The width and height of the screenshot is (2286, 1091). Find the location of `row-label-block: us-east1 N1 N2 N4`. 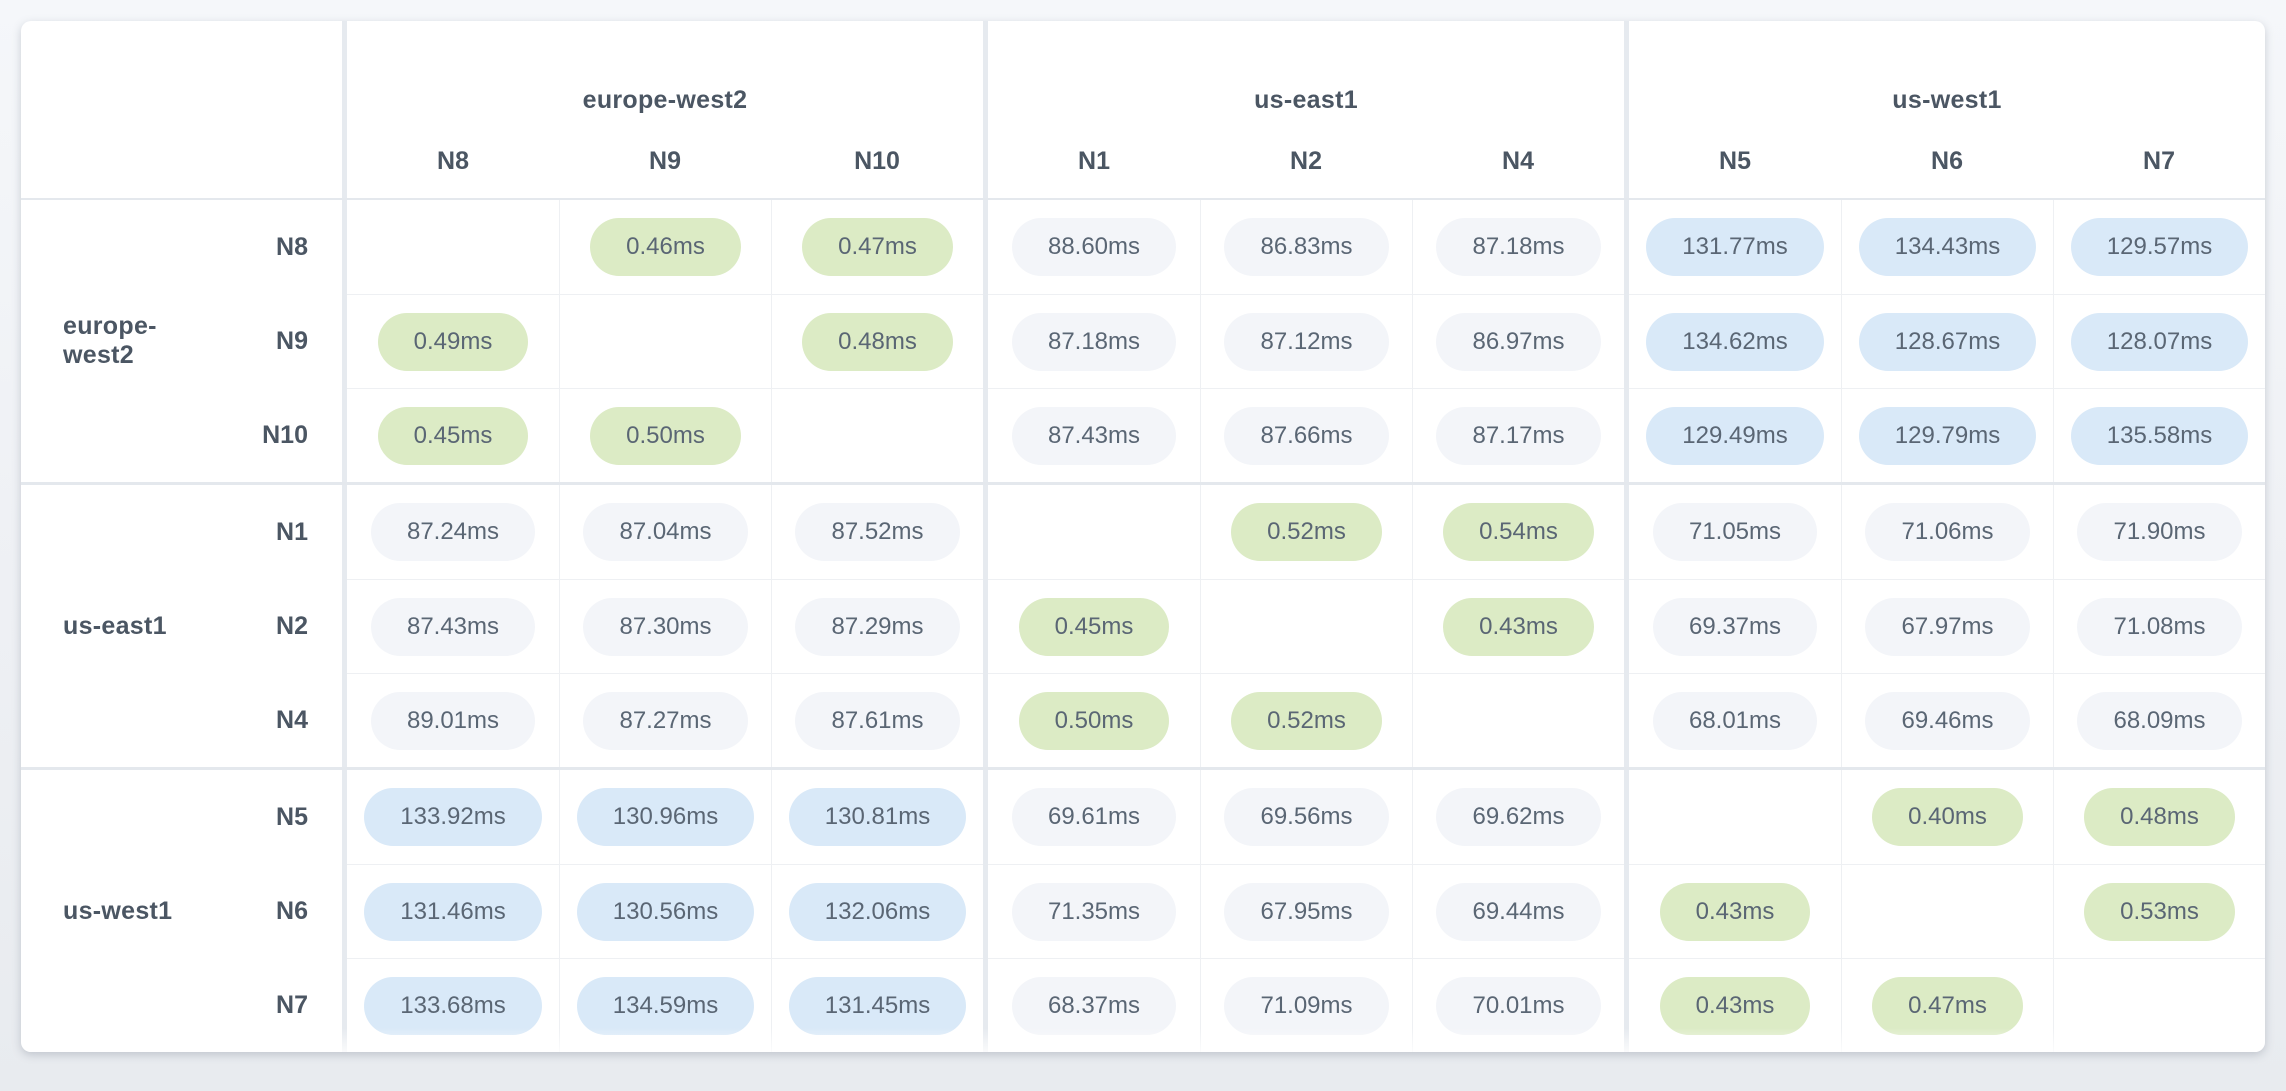

row-label-block: us-east1 N1 N2 N4 is located at coordinates (181, 626).